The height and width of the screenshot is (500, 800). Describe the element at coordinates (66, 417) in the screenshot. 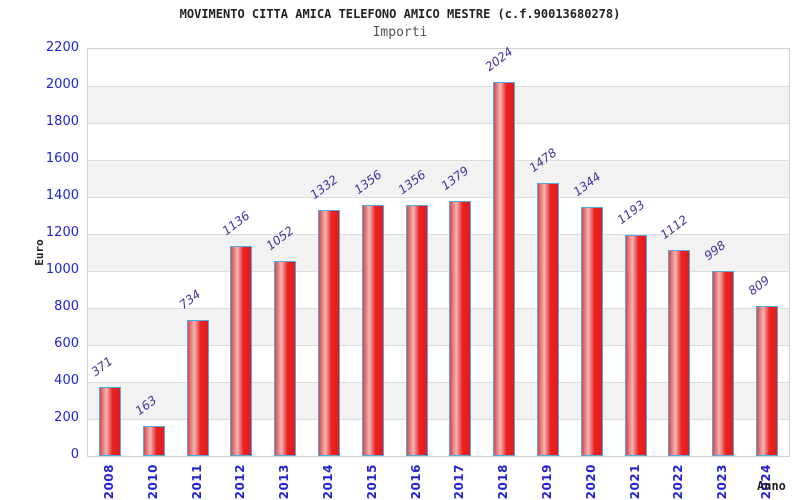

I see `y-tick-label: 200` at that location.